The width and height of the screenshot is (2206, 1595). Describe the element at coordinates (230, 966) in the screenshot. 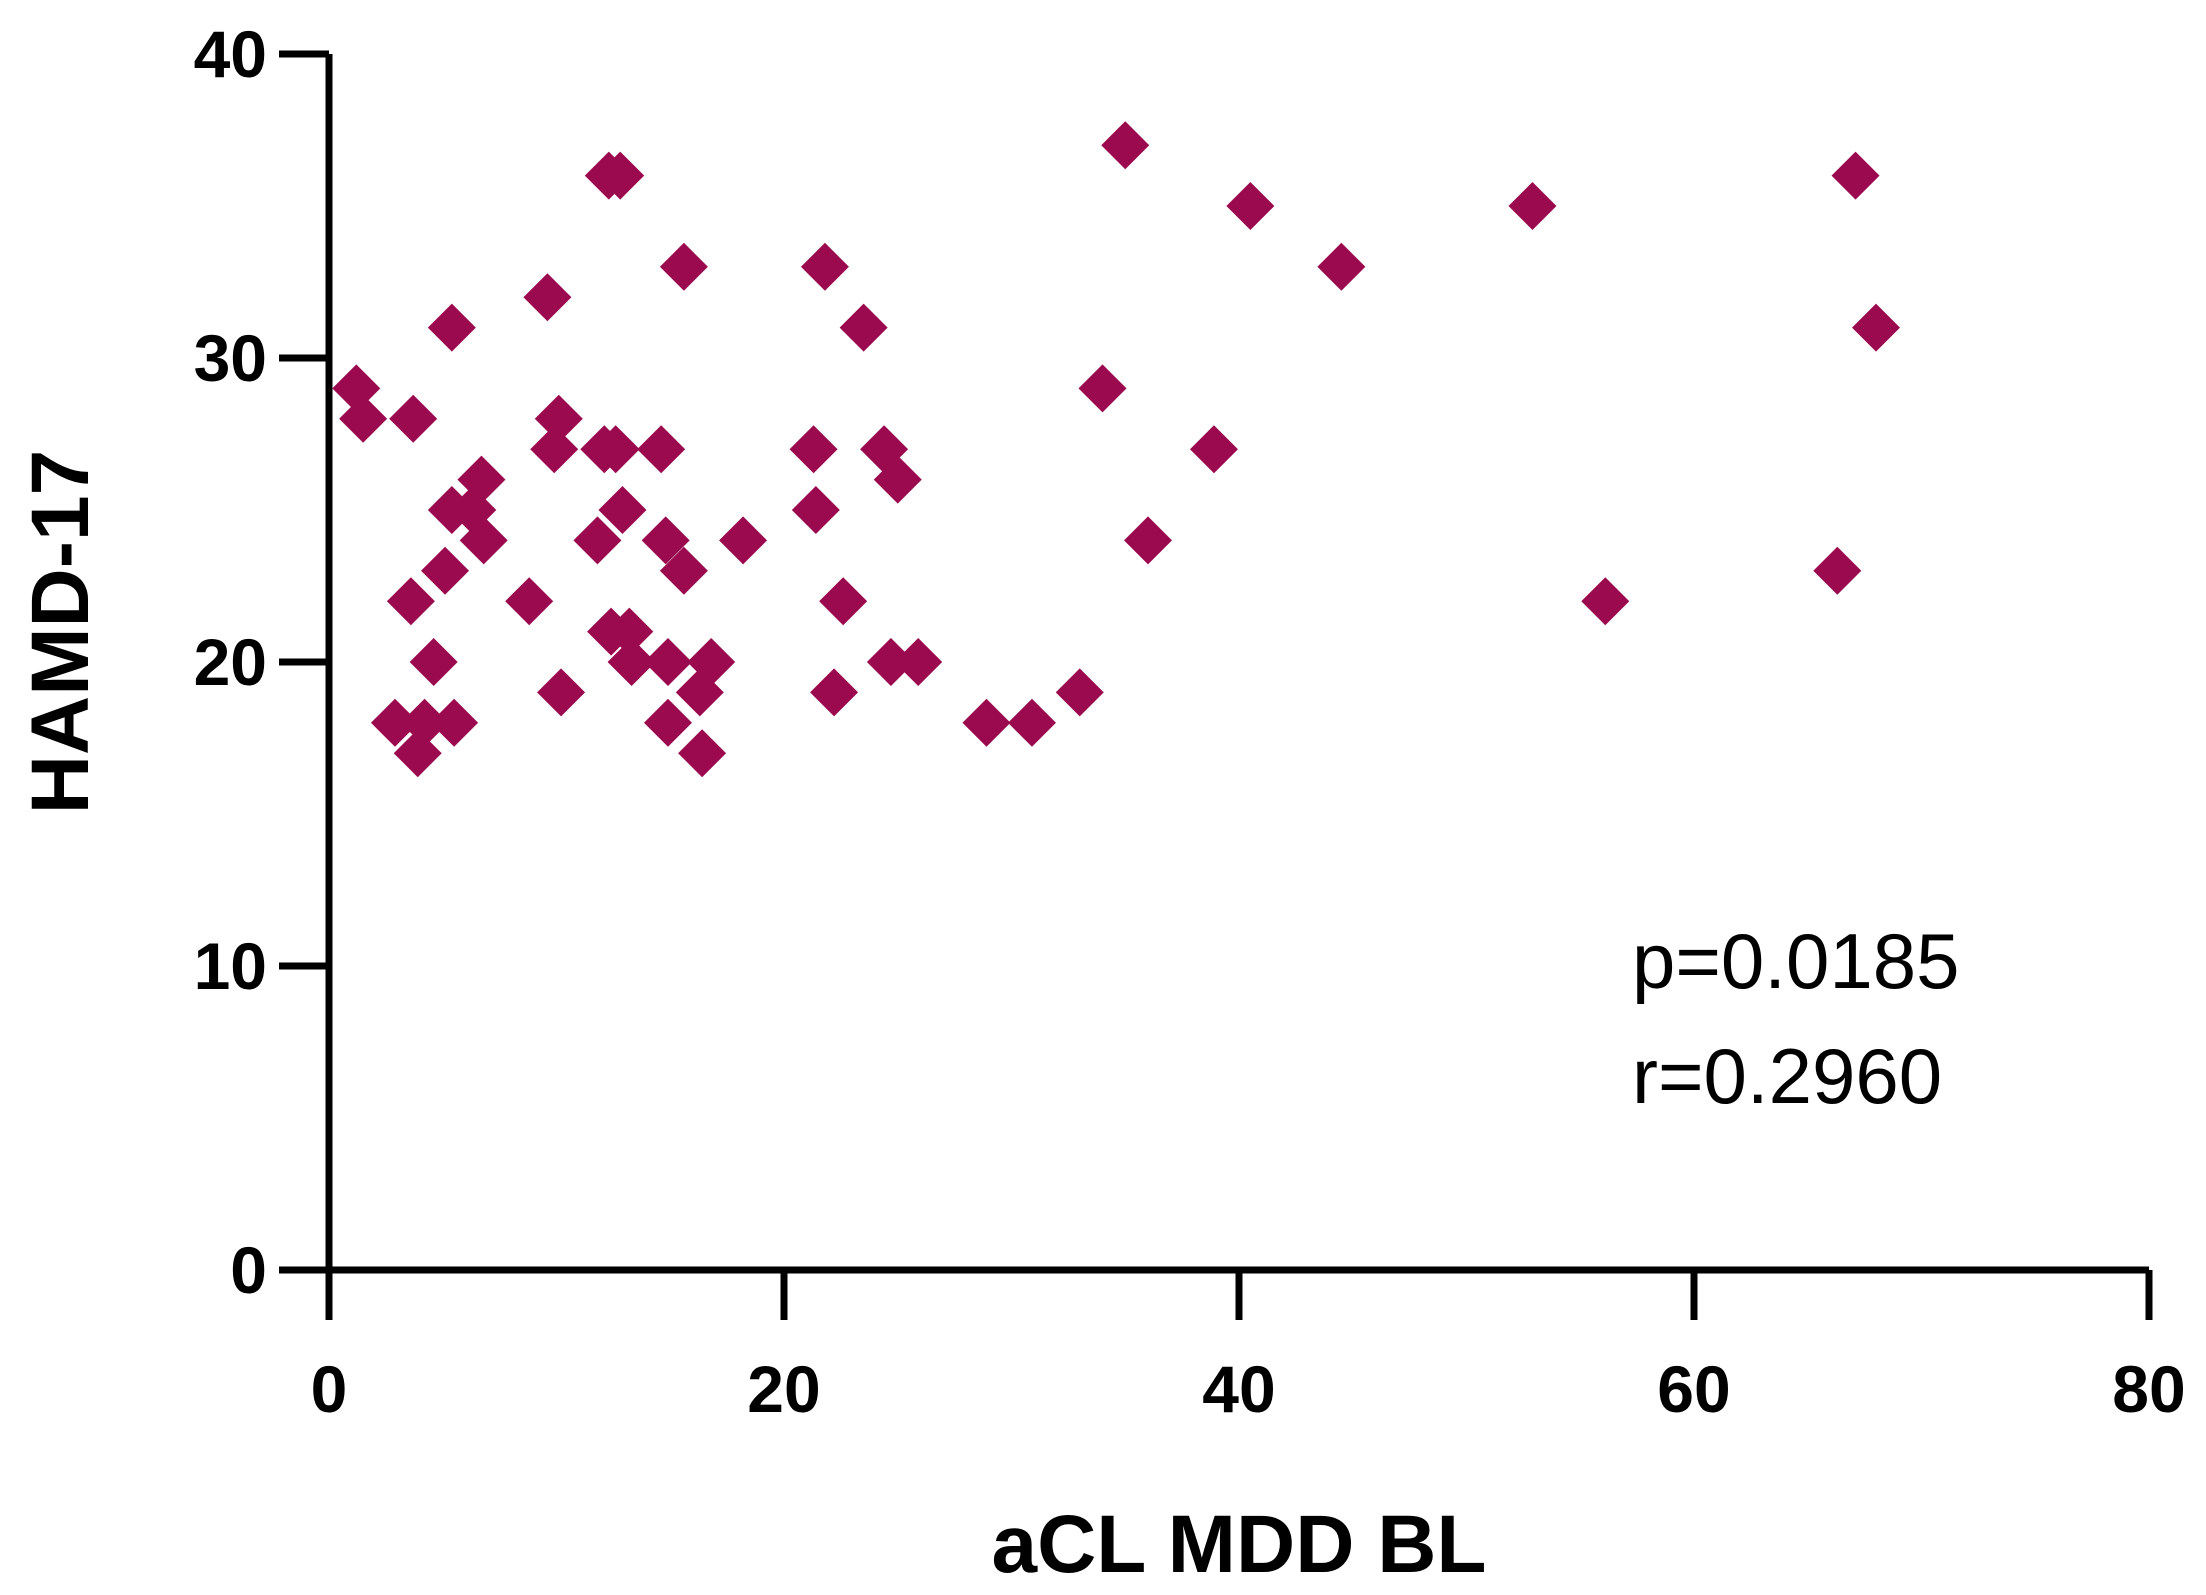

I see `y-tick-label: 10` at that location.